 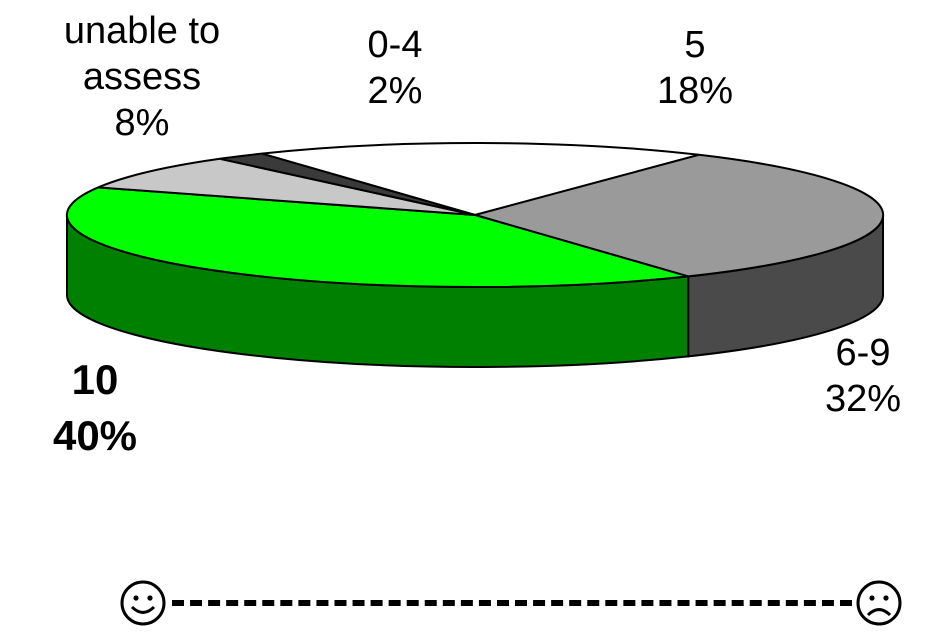 I want to click on label-6-9-pct: 32%, so click(x=863, y=399).